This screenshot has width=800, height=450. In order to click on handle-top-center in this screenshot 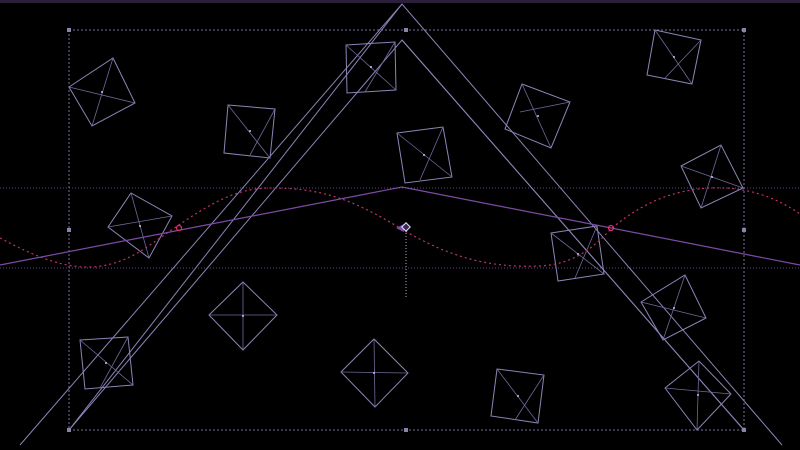, I will do `click(406, 30)`.